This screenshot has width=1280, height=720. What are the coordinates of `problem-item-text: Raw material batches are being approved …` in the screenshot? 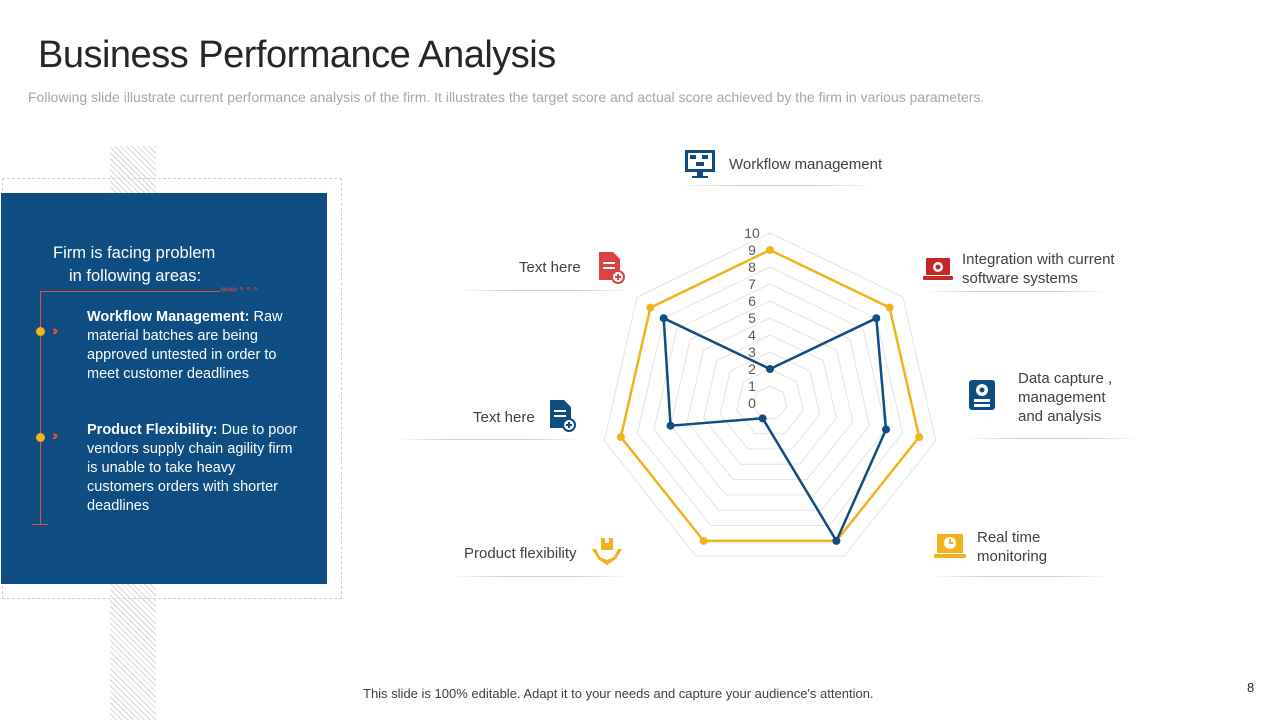 It's located at (185, 345).